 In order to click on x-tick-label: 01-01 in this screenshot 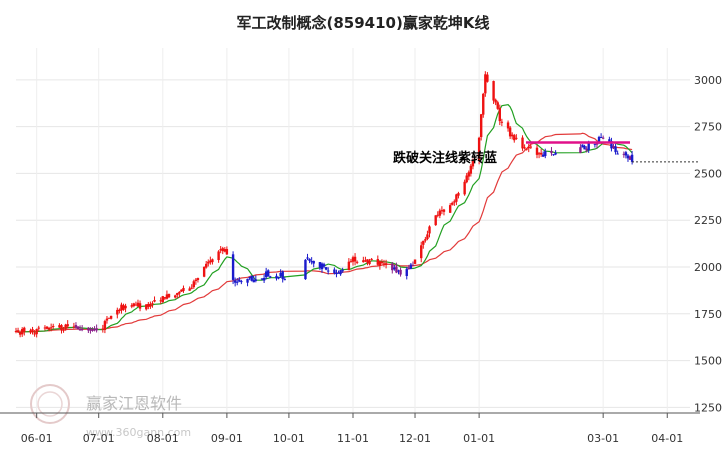, I will do `click(479, 438)`.